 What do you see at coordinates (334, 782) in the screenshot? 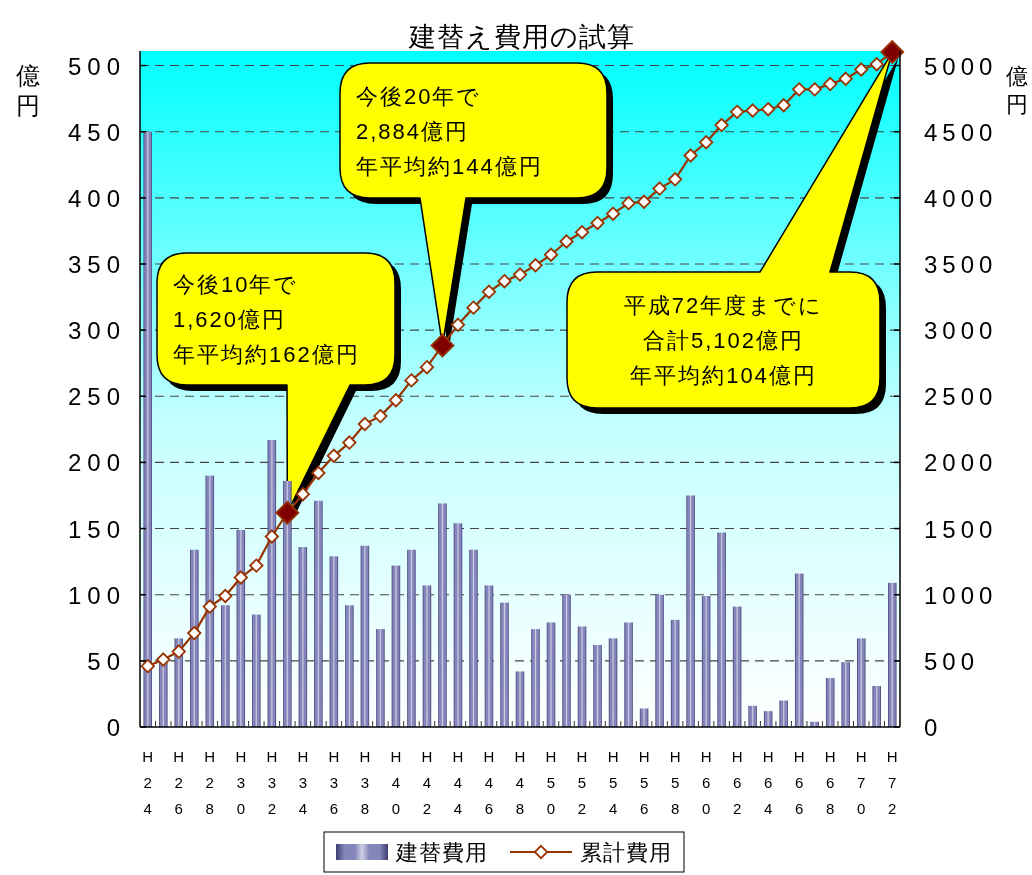
I see `x-tick-label: H36` at bounding box center [334, 782].